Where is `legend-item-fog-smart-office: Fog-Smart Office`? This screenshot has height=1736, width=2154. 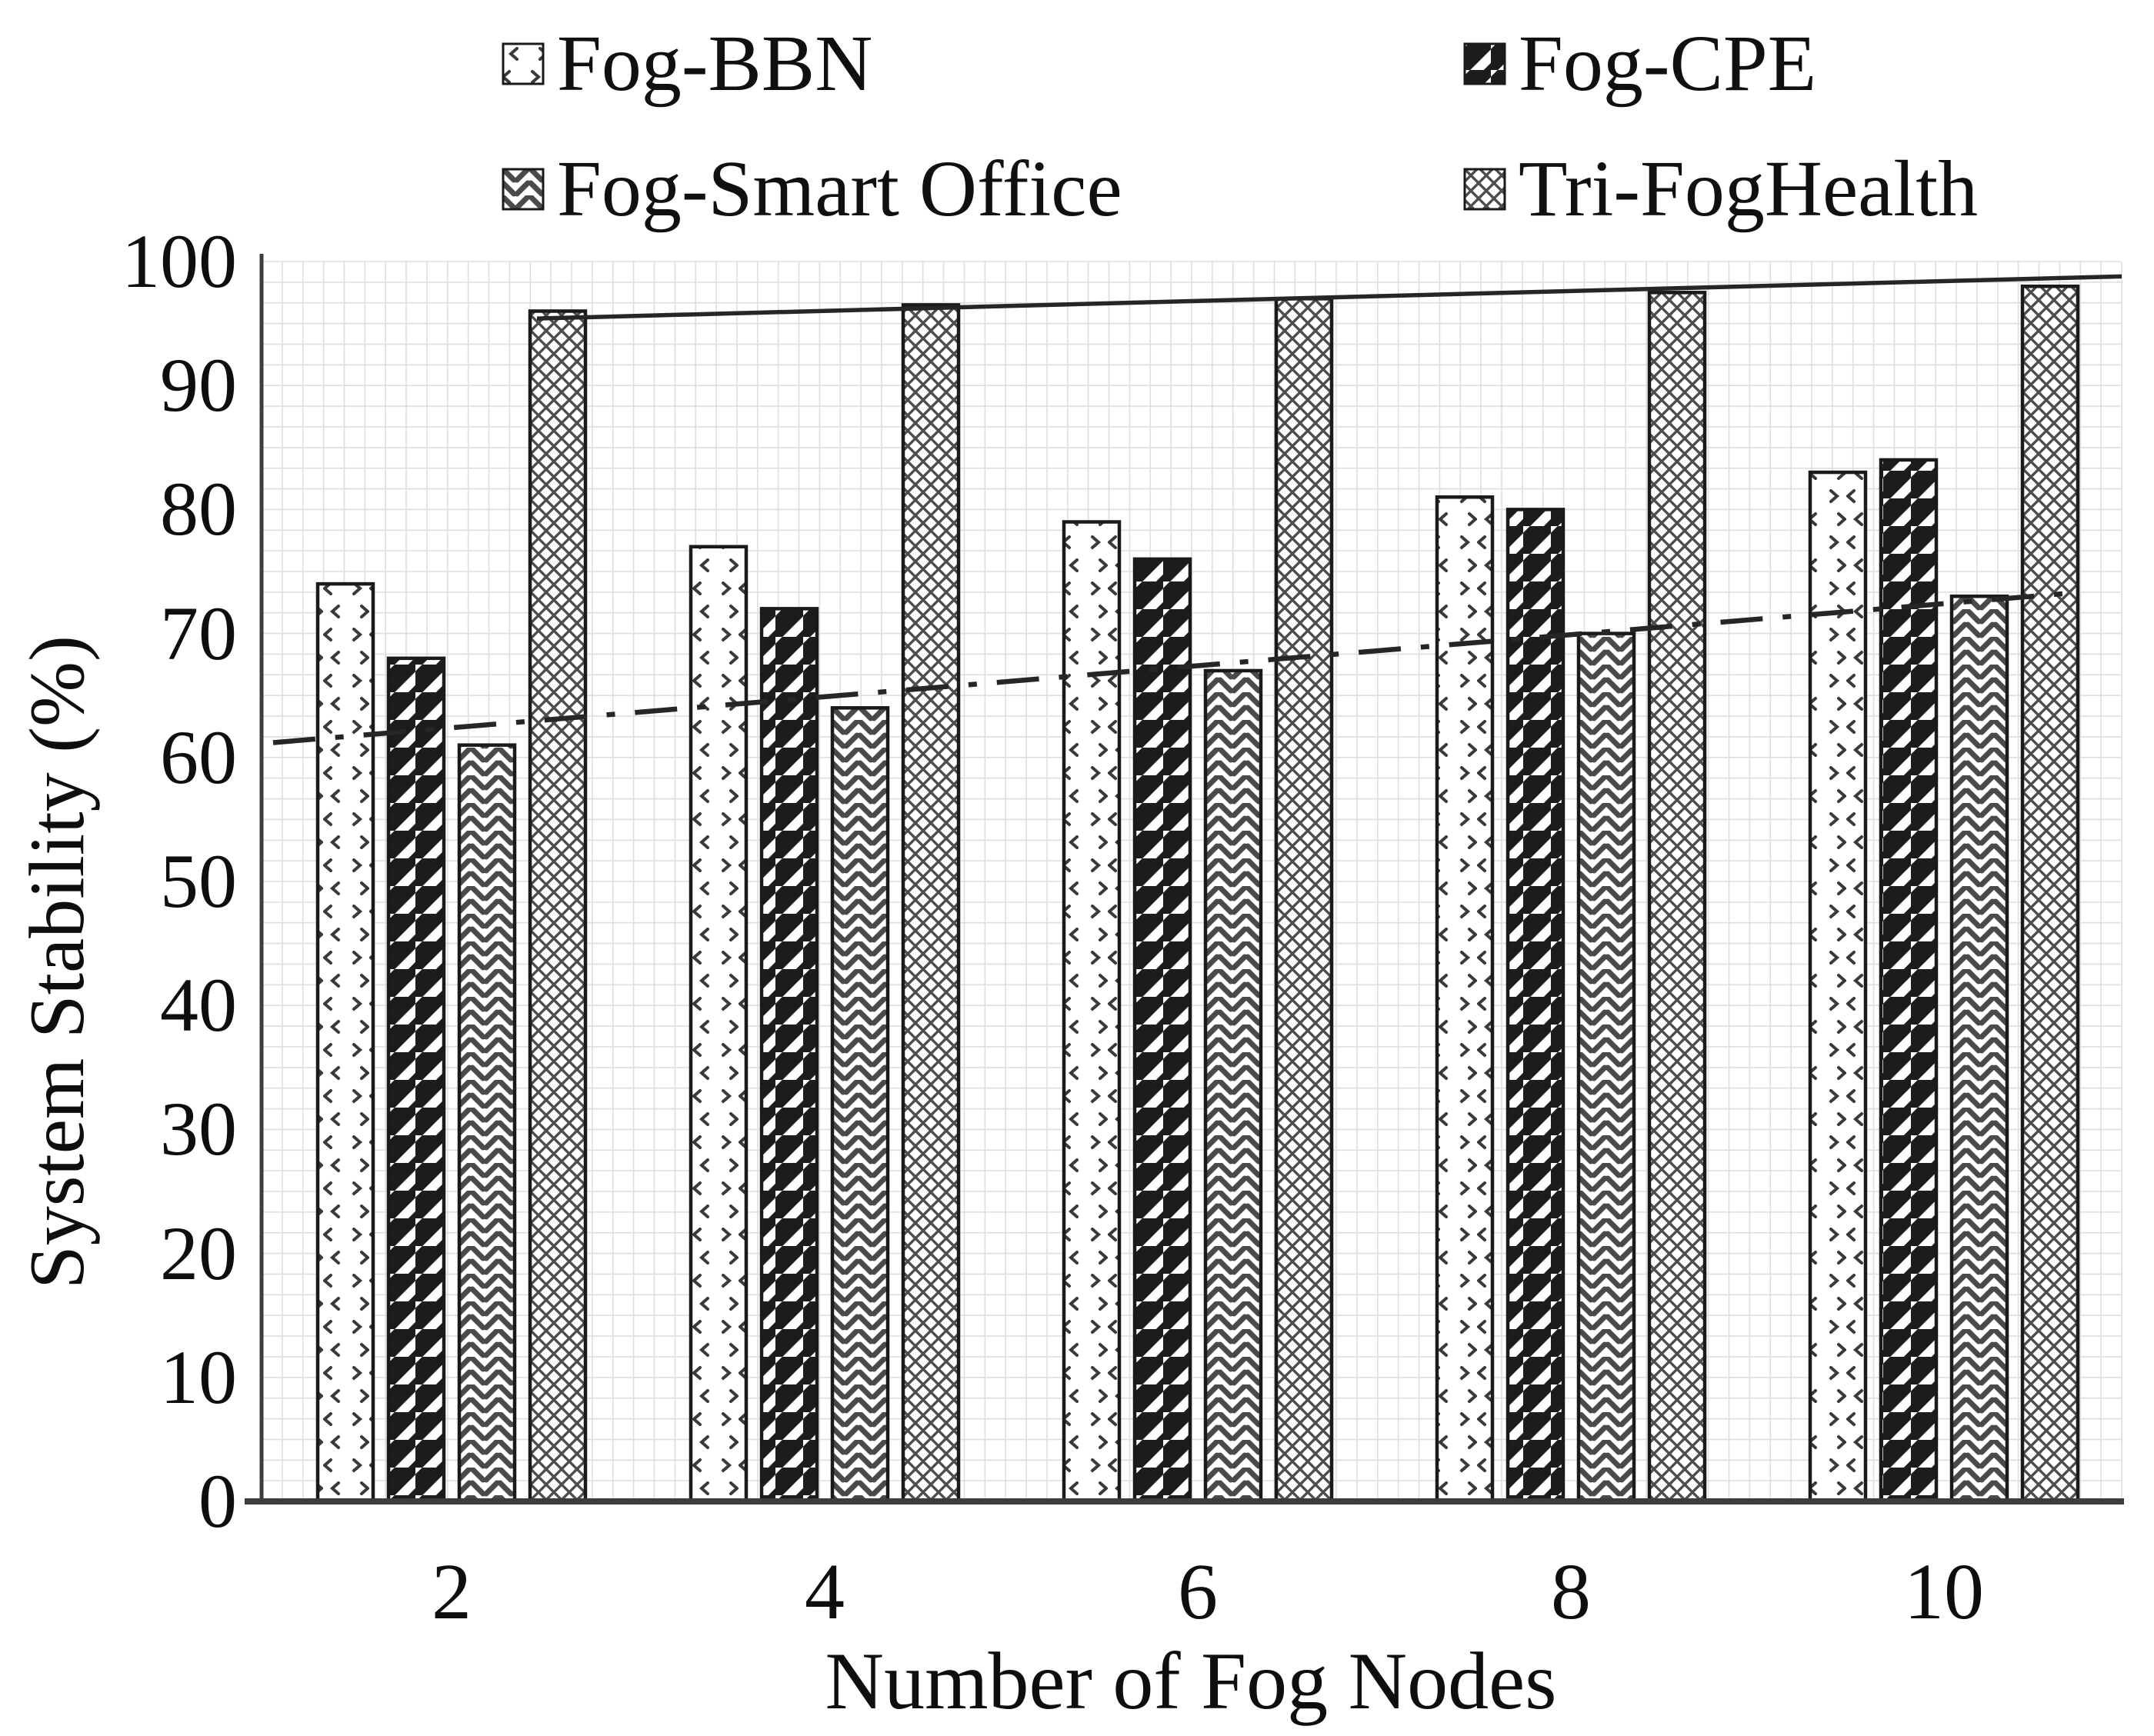
legend-item-fog-smart-office: Fog-Smart Office is located at coordinates (812, 189).